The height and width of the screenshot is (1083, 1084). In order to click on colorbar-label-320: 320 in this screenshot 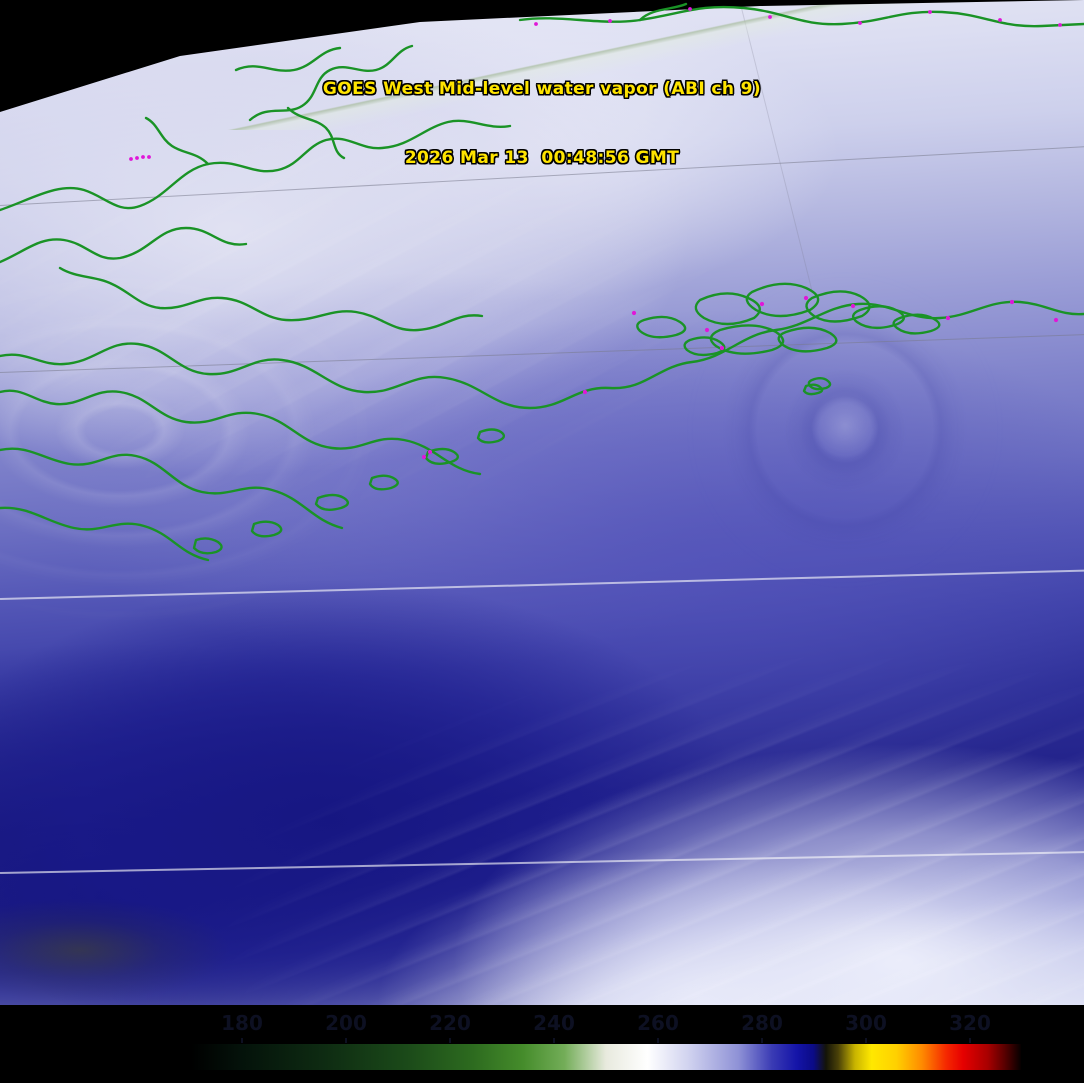, I will do `click(970, 1023)`.